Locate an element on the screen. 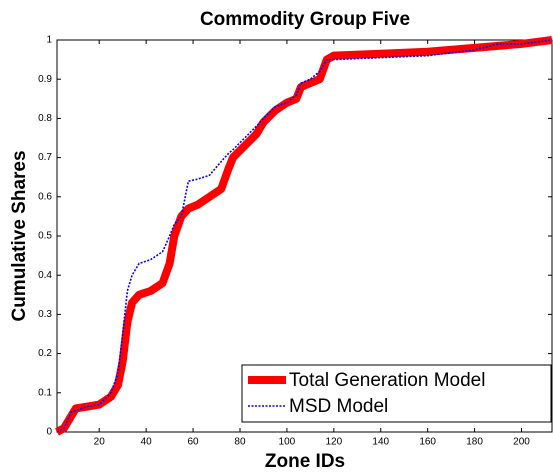  x-tick-label: 40 is located at coordinates (147, 442).